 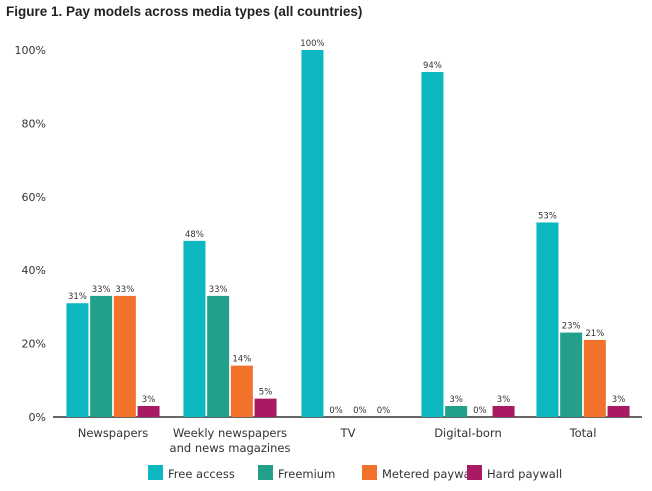 I want to click on y-tick-label: 100%, so click(x=30, y=50).